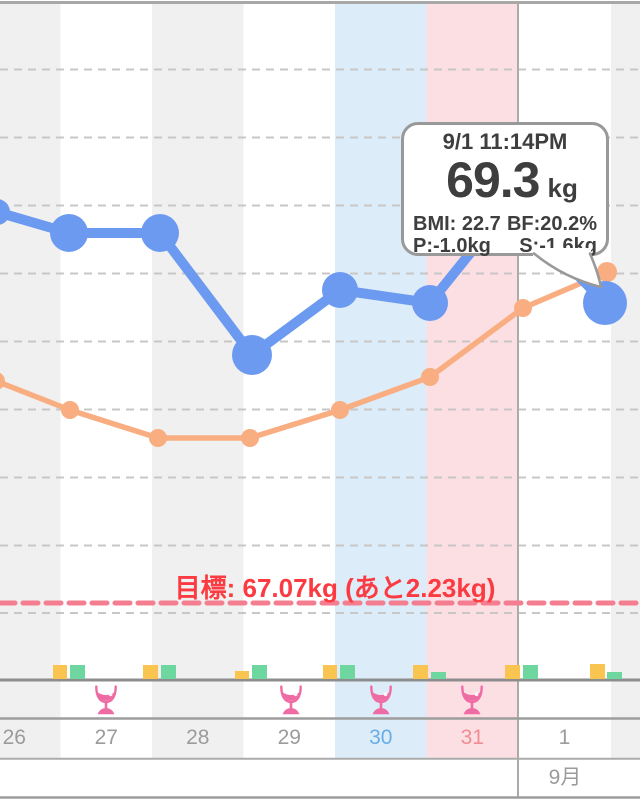  I want to click on month-label: 9月, so click(565, 777).